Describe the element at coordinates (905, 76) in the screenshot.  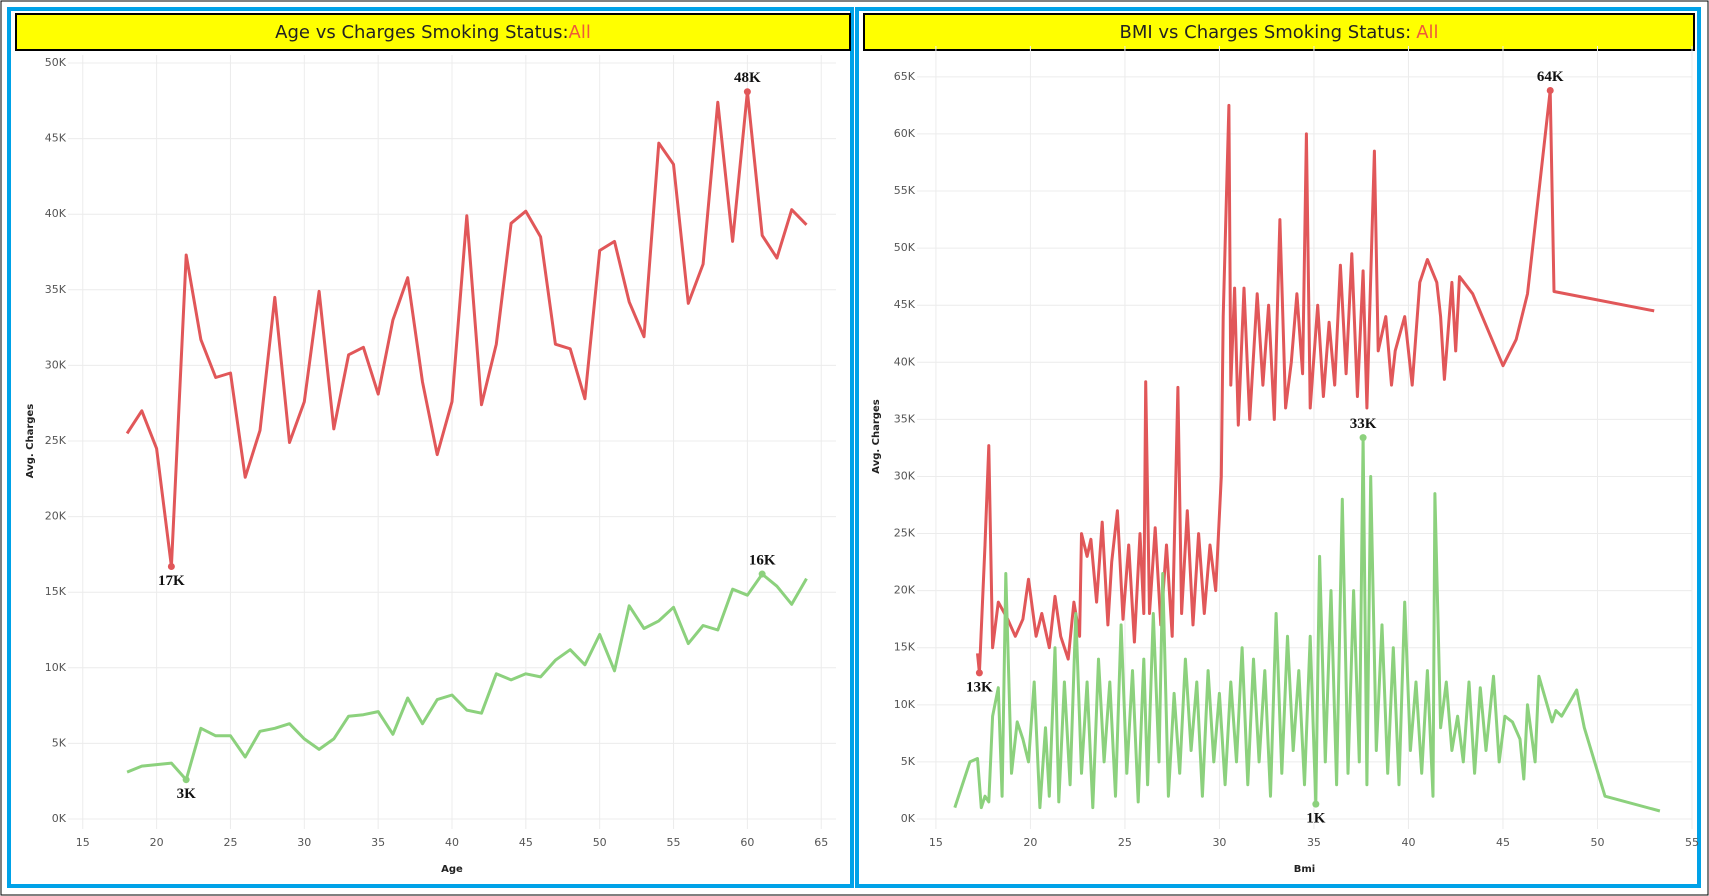
I see `y-tick-label: 65K` at that location.